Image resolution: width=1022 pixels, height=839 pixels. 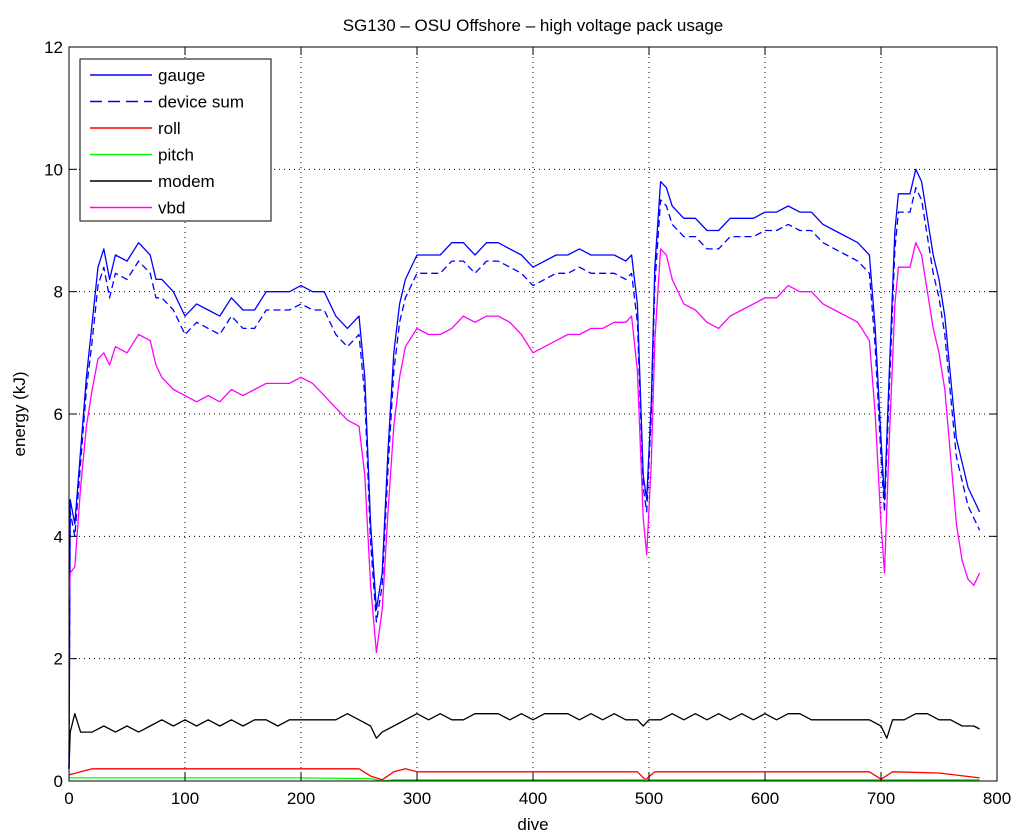 I want to click on legend: gauge device sum roll pitch modem vbd, so click(x=175, y=140).